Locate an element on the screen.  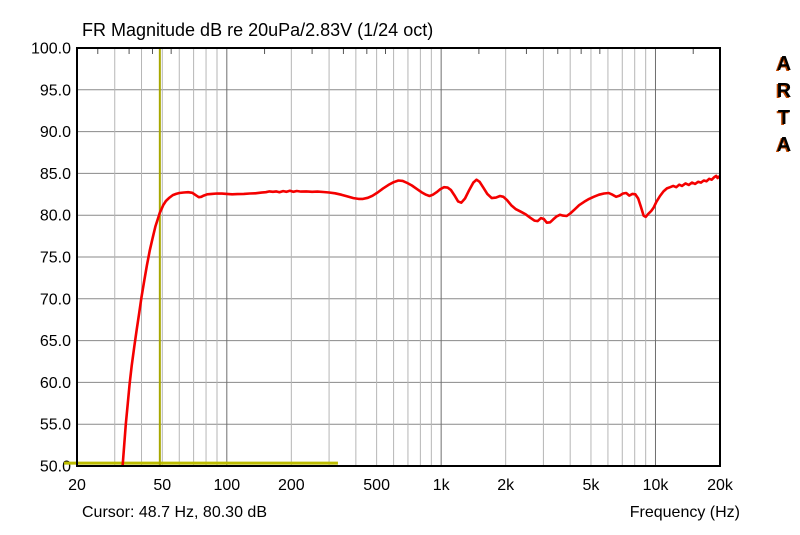
y-tick-label: 70.0 is located at coordinates (55, 299).